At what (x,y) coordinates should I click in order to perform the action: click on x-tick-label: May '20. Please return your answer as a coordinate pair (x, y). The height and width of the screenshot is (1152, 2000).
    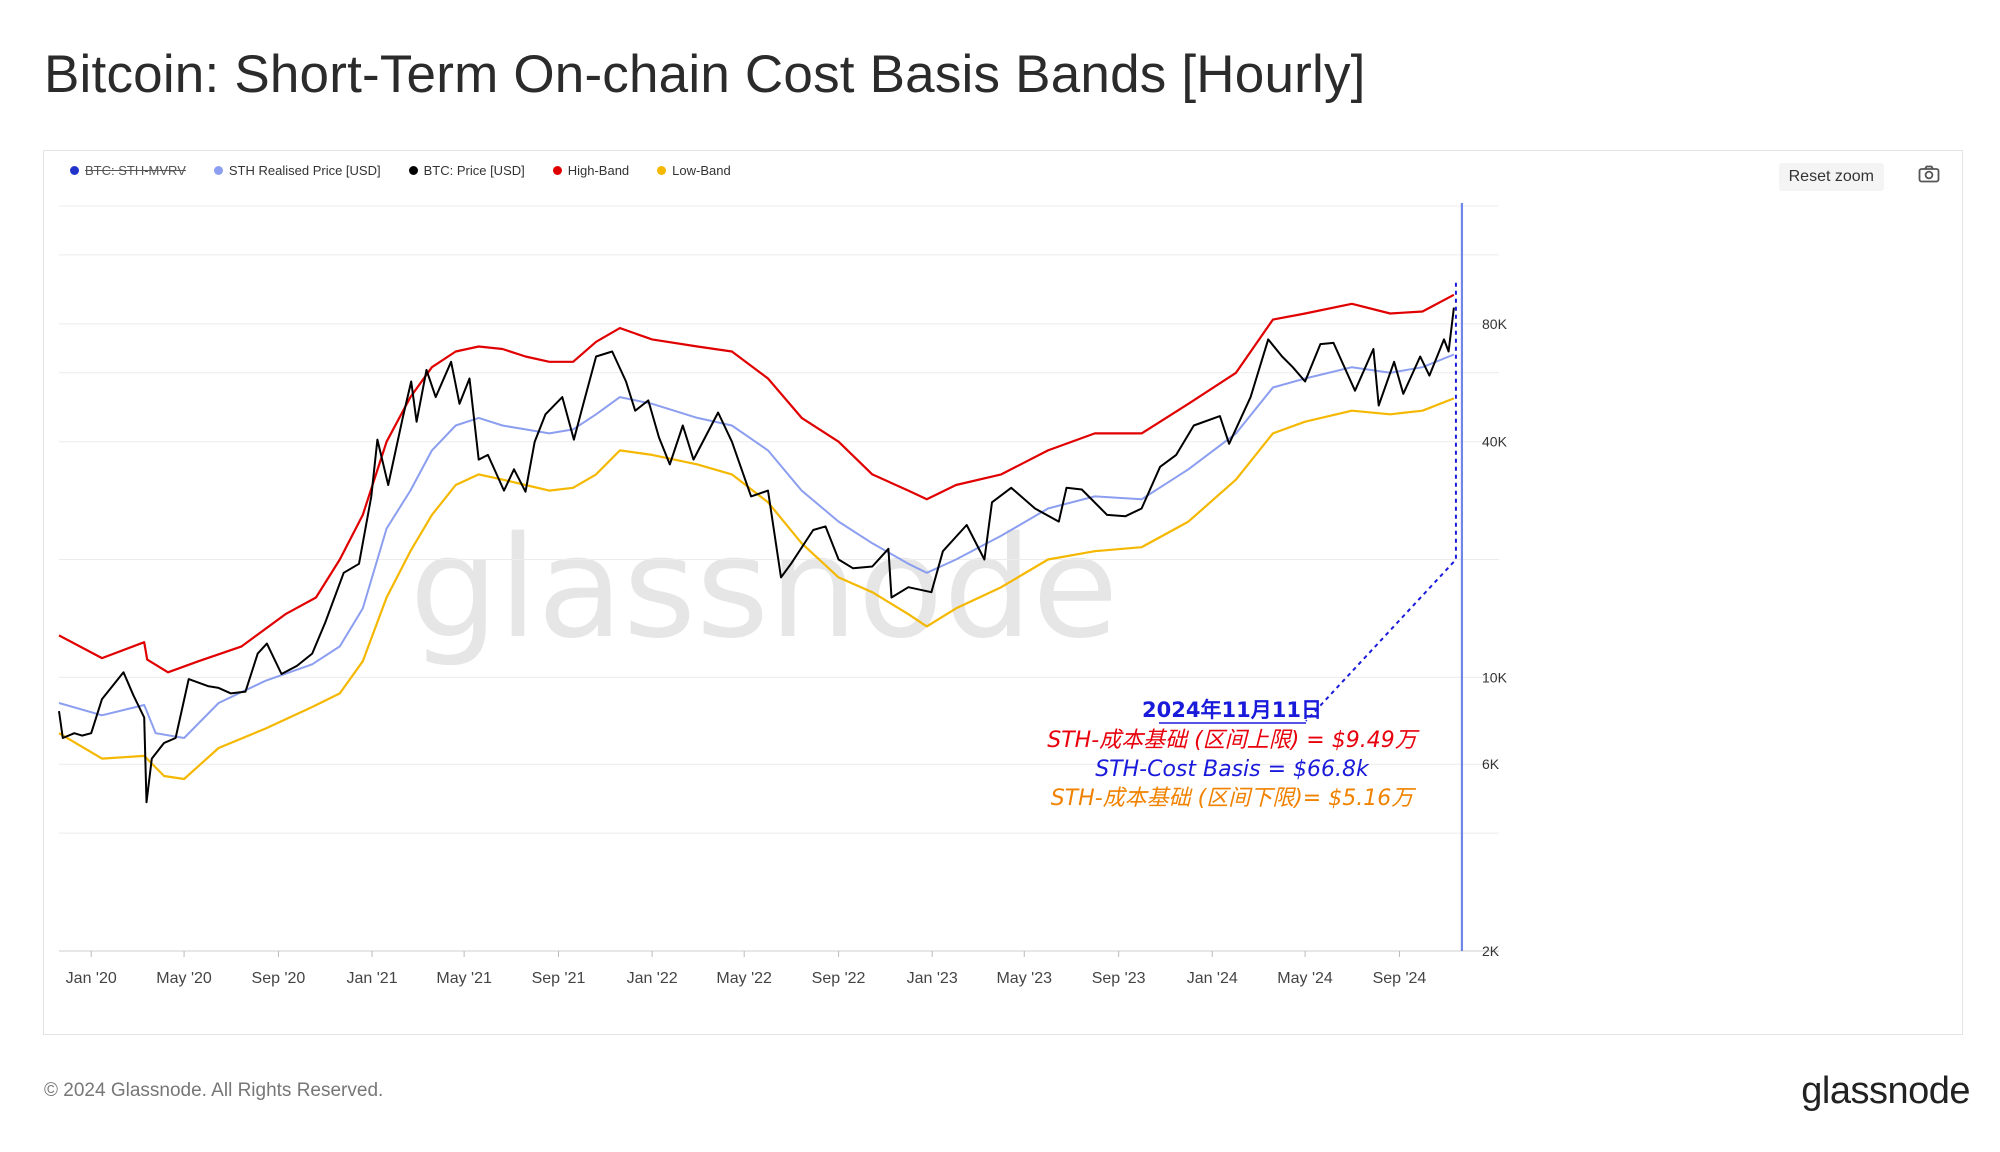
    Looking at the image, I should click on (184, 978).